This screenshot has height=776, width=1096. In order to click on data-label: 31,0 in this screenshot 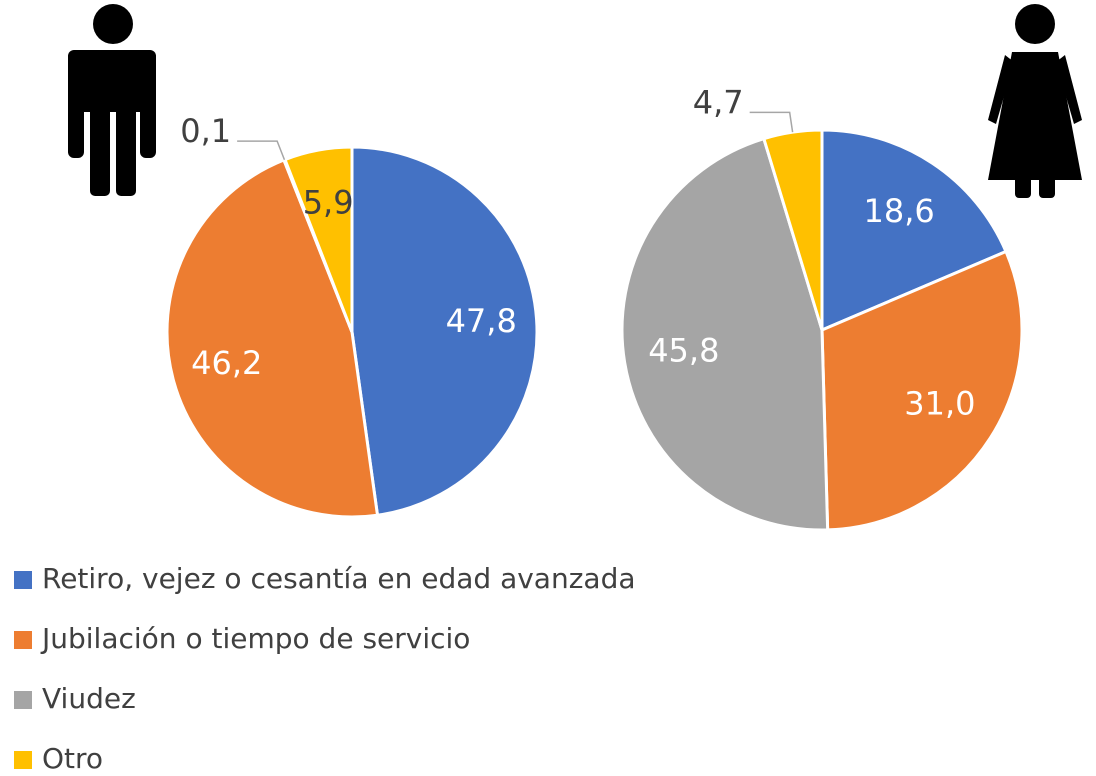, I will do `click(939, 404)`.